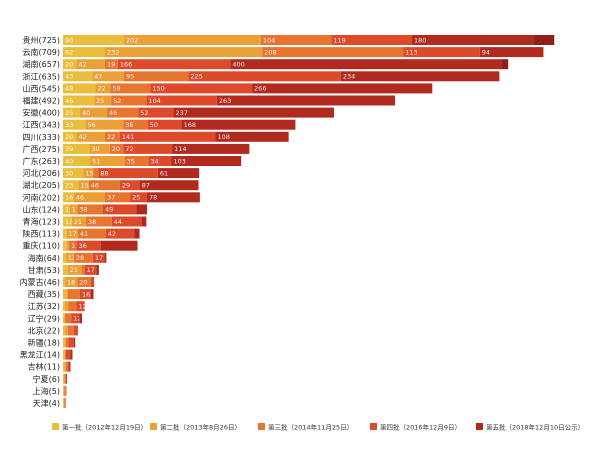 The height and width of the screenshot is (450, 600). Describe the element at coordinates (164, 173) in the screenshot. I see `bar-value-label: 61` at that location.